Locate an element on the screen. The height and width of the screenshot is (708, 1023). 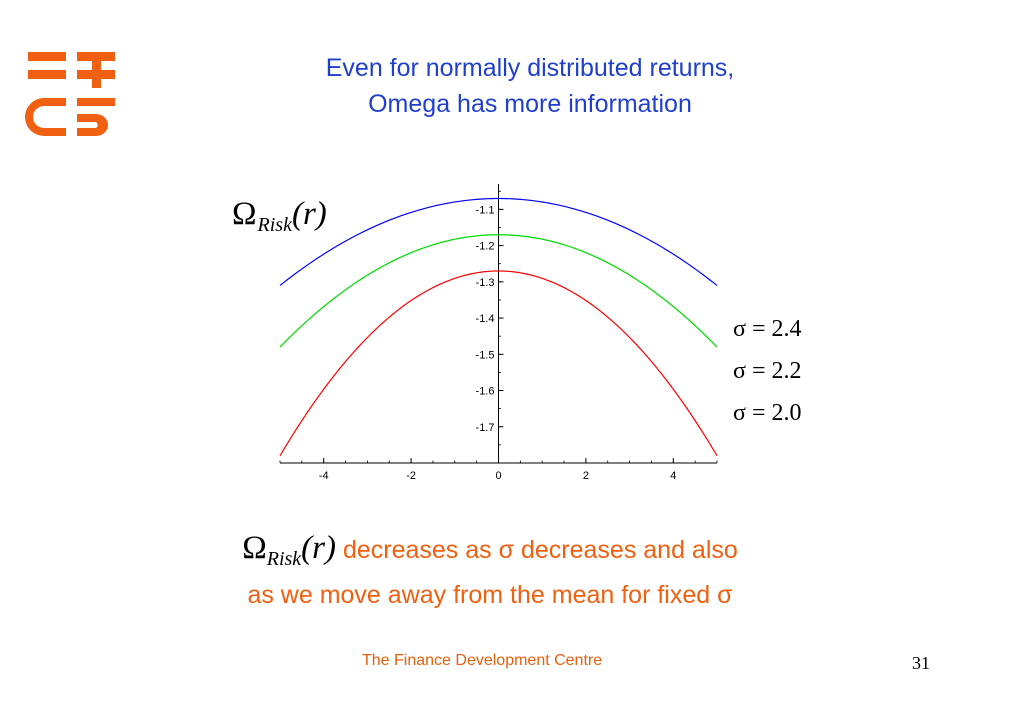
caption-text-1: decreases as σ decreases and also is located at coordinates (540, 550).